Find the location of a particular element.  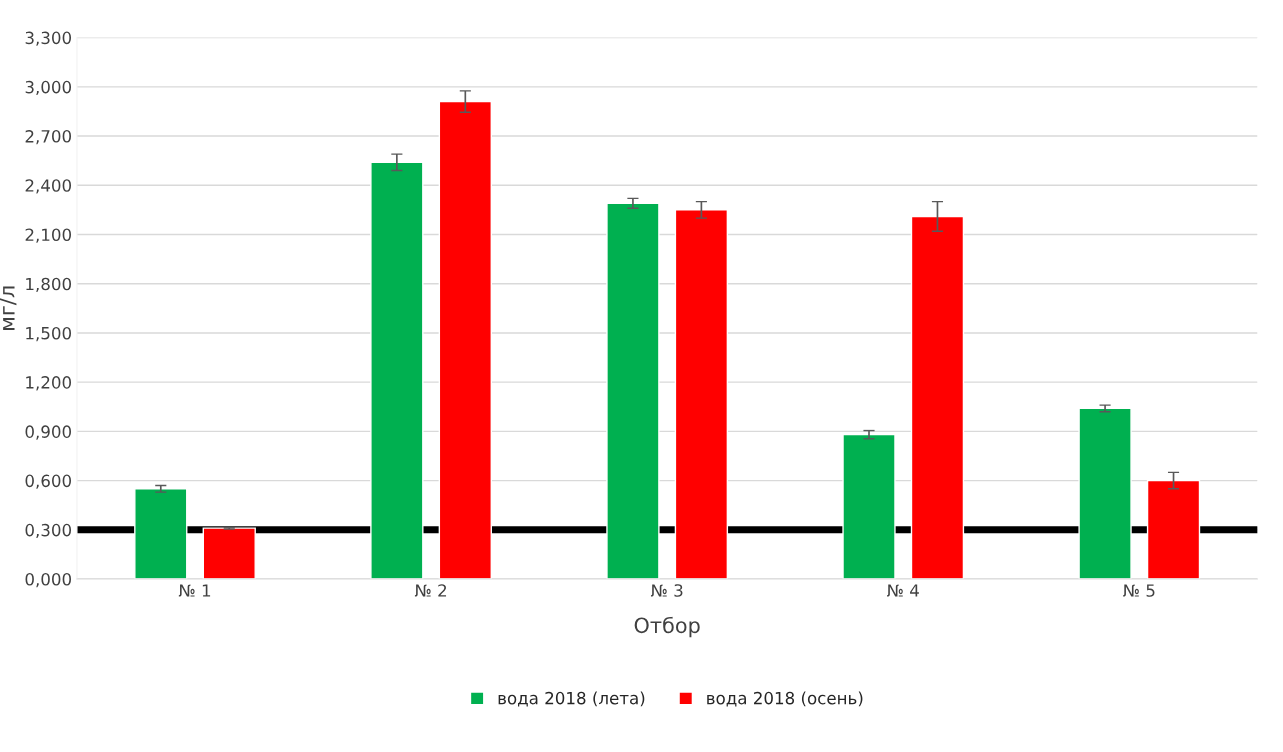

x-tick-label: № 1 is located at coordinates (194, 590).